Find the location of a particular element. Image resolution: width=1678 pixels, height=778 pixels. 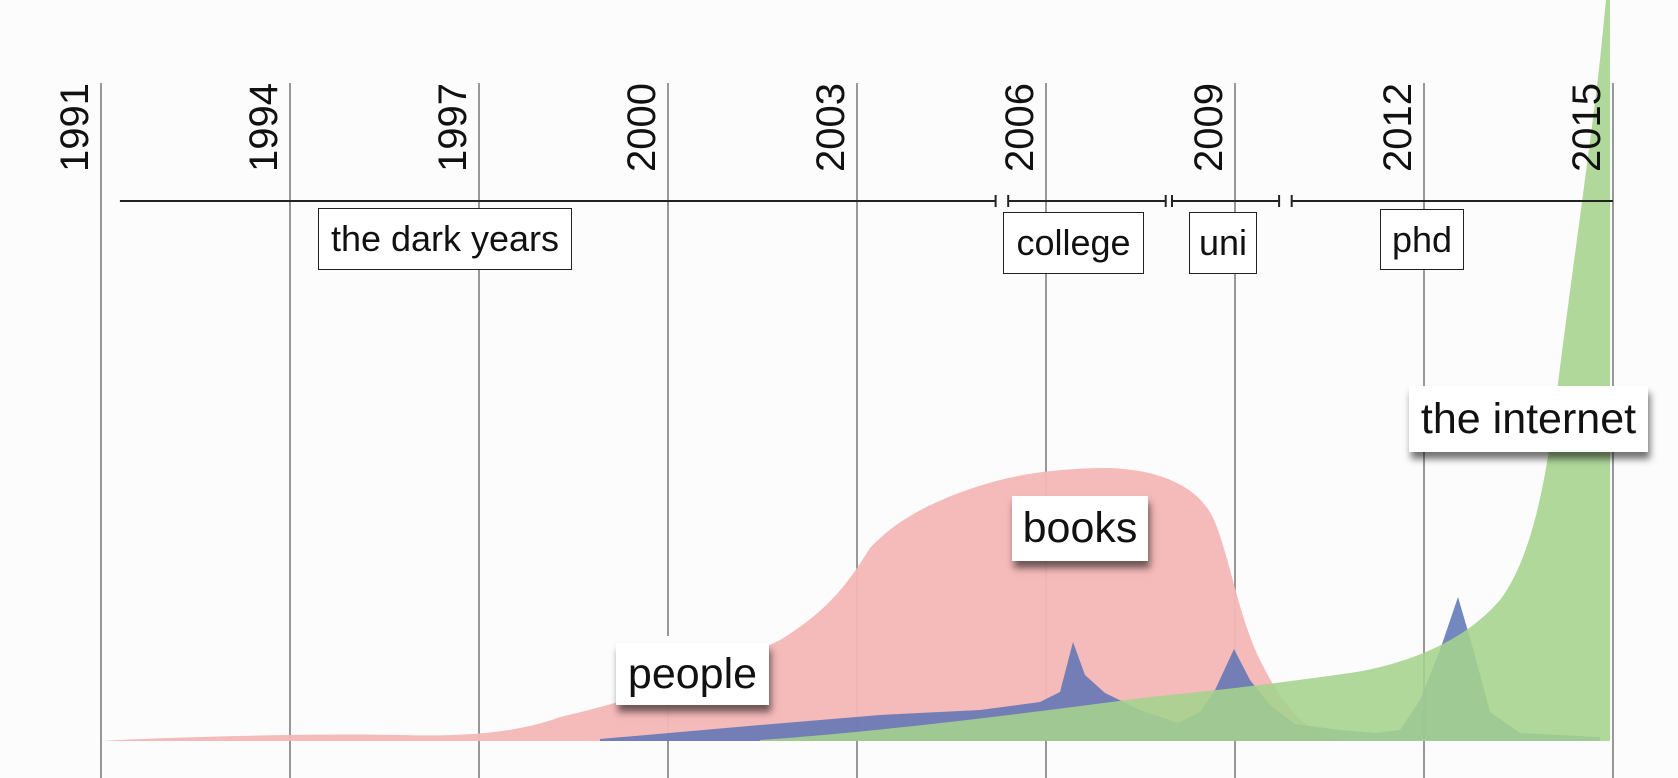

series-label-people: people is located at coordinates (692, 674).